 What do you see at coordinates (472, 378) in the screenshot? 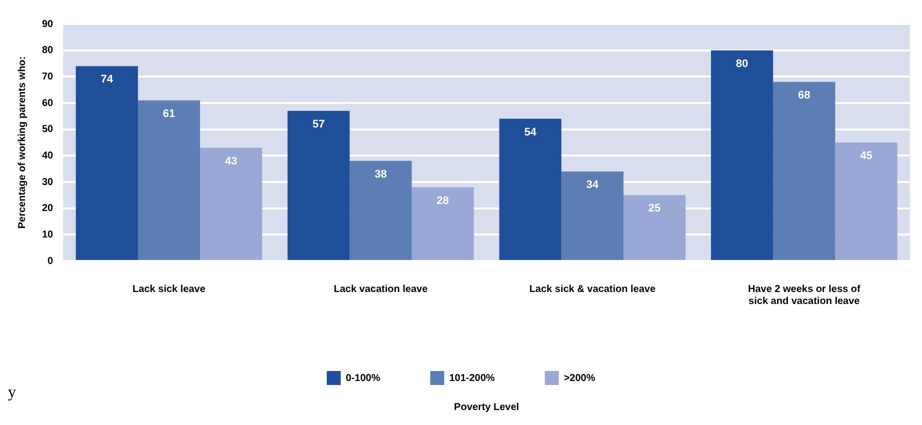
I see `legend-label: 101-200%` at bounding box center [472, 378].